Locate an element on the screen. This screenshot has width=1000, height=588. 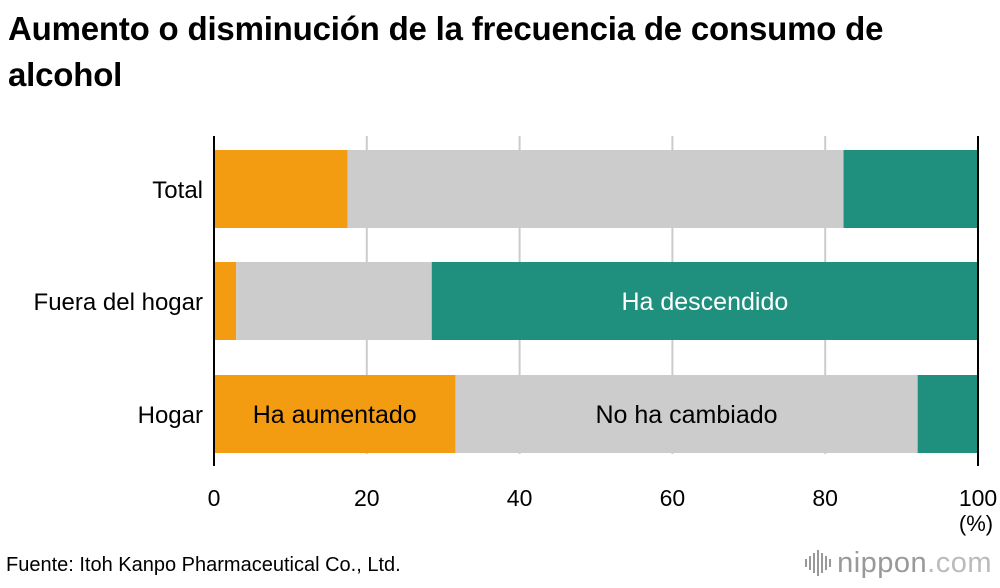
logo-suffix: .com is located at coordinates (959, 562).